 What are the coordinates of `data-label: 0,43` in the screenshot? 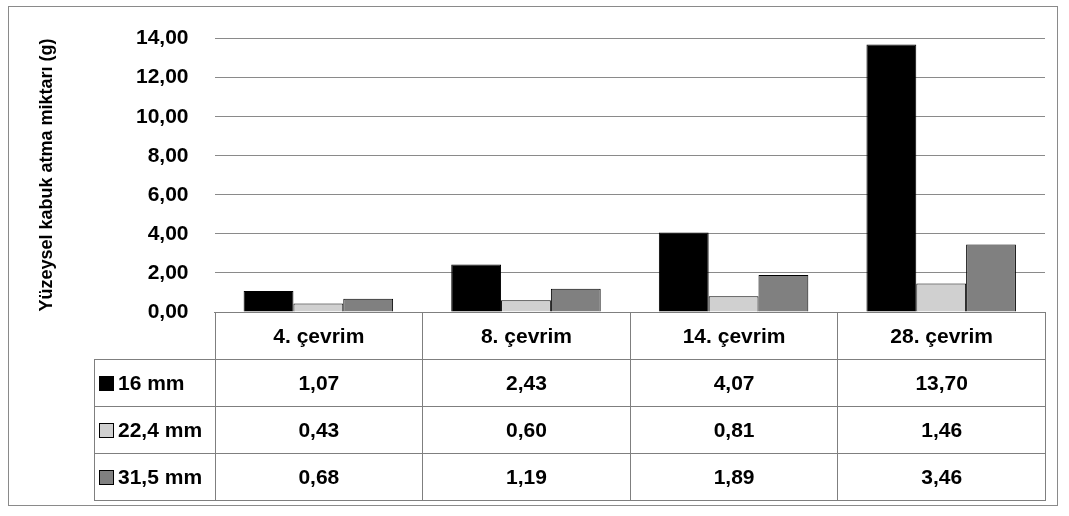 It's located at (319, 430).